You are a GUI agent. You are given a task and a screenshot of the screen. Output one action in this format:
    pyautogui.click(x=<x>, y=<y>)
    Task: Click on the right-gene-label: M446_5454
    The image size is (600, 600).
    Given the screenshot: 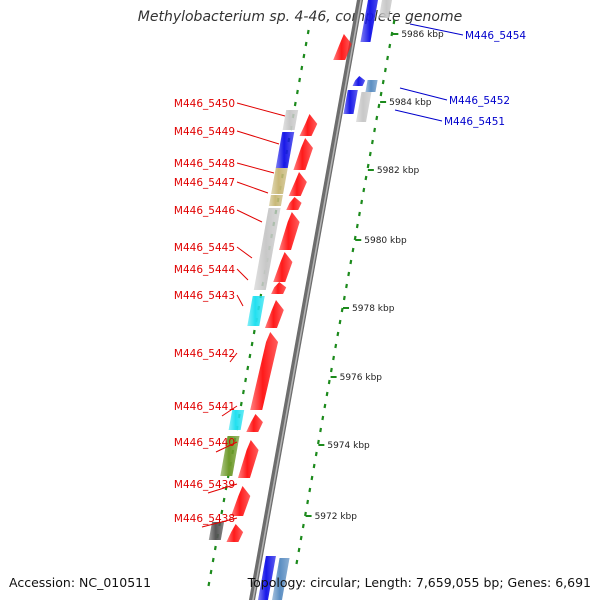 What is the action you would take?
    pyautogui.click(x=495, y=36)
    